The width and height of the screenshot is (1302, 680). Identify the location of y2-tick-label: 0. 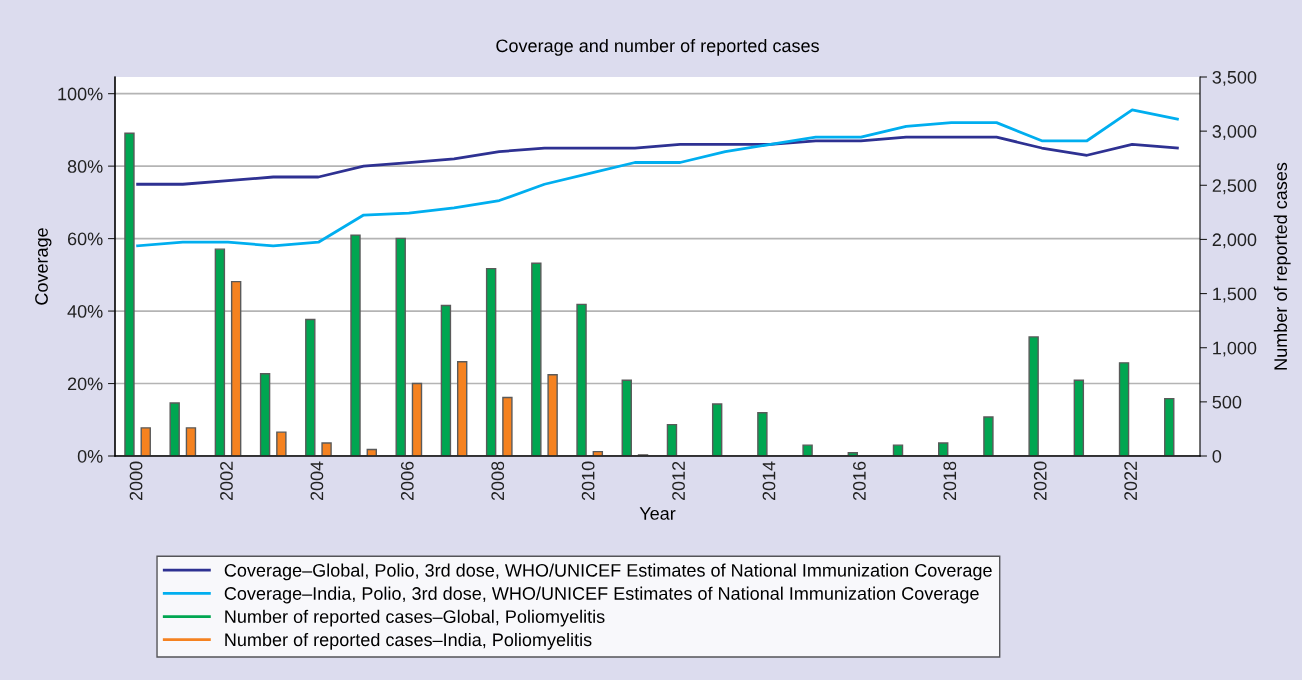
(1217, 456).